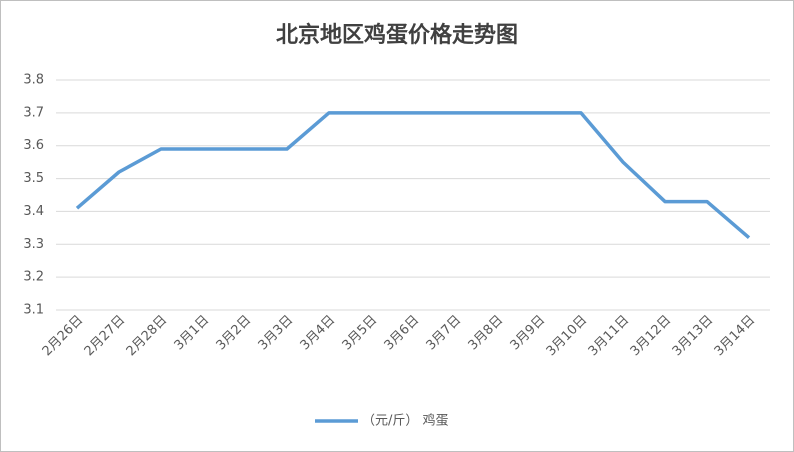  I want to click on y-tick-label: 3.2, so click(33, 277).